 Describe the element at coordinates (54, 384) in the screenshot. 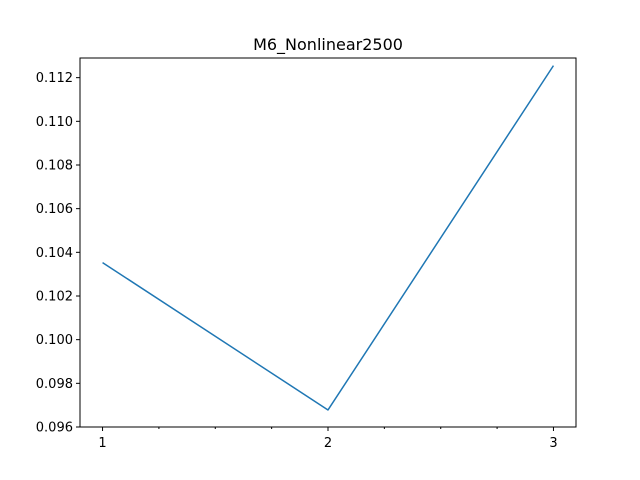

I see `y-tick-label: 0.098` at that location.